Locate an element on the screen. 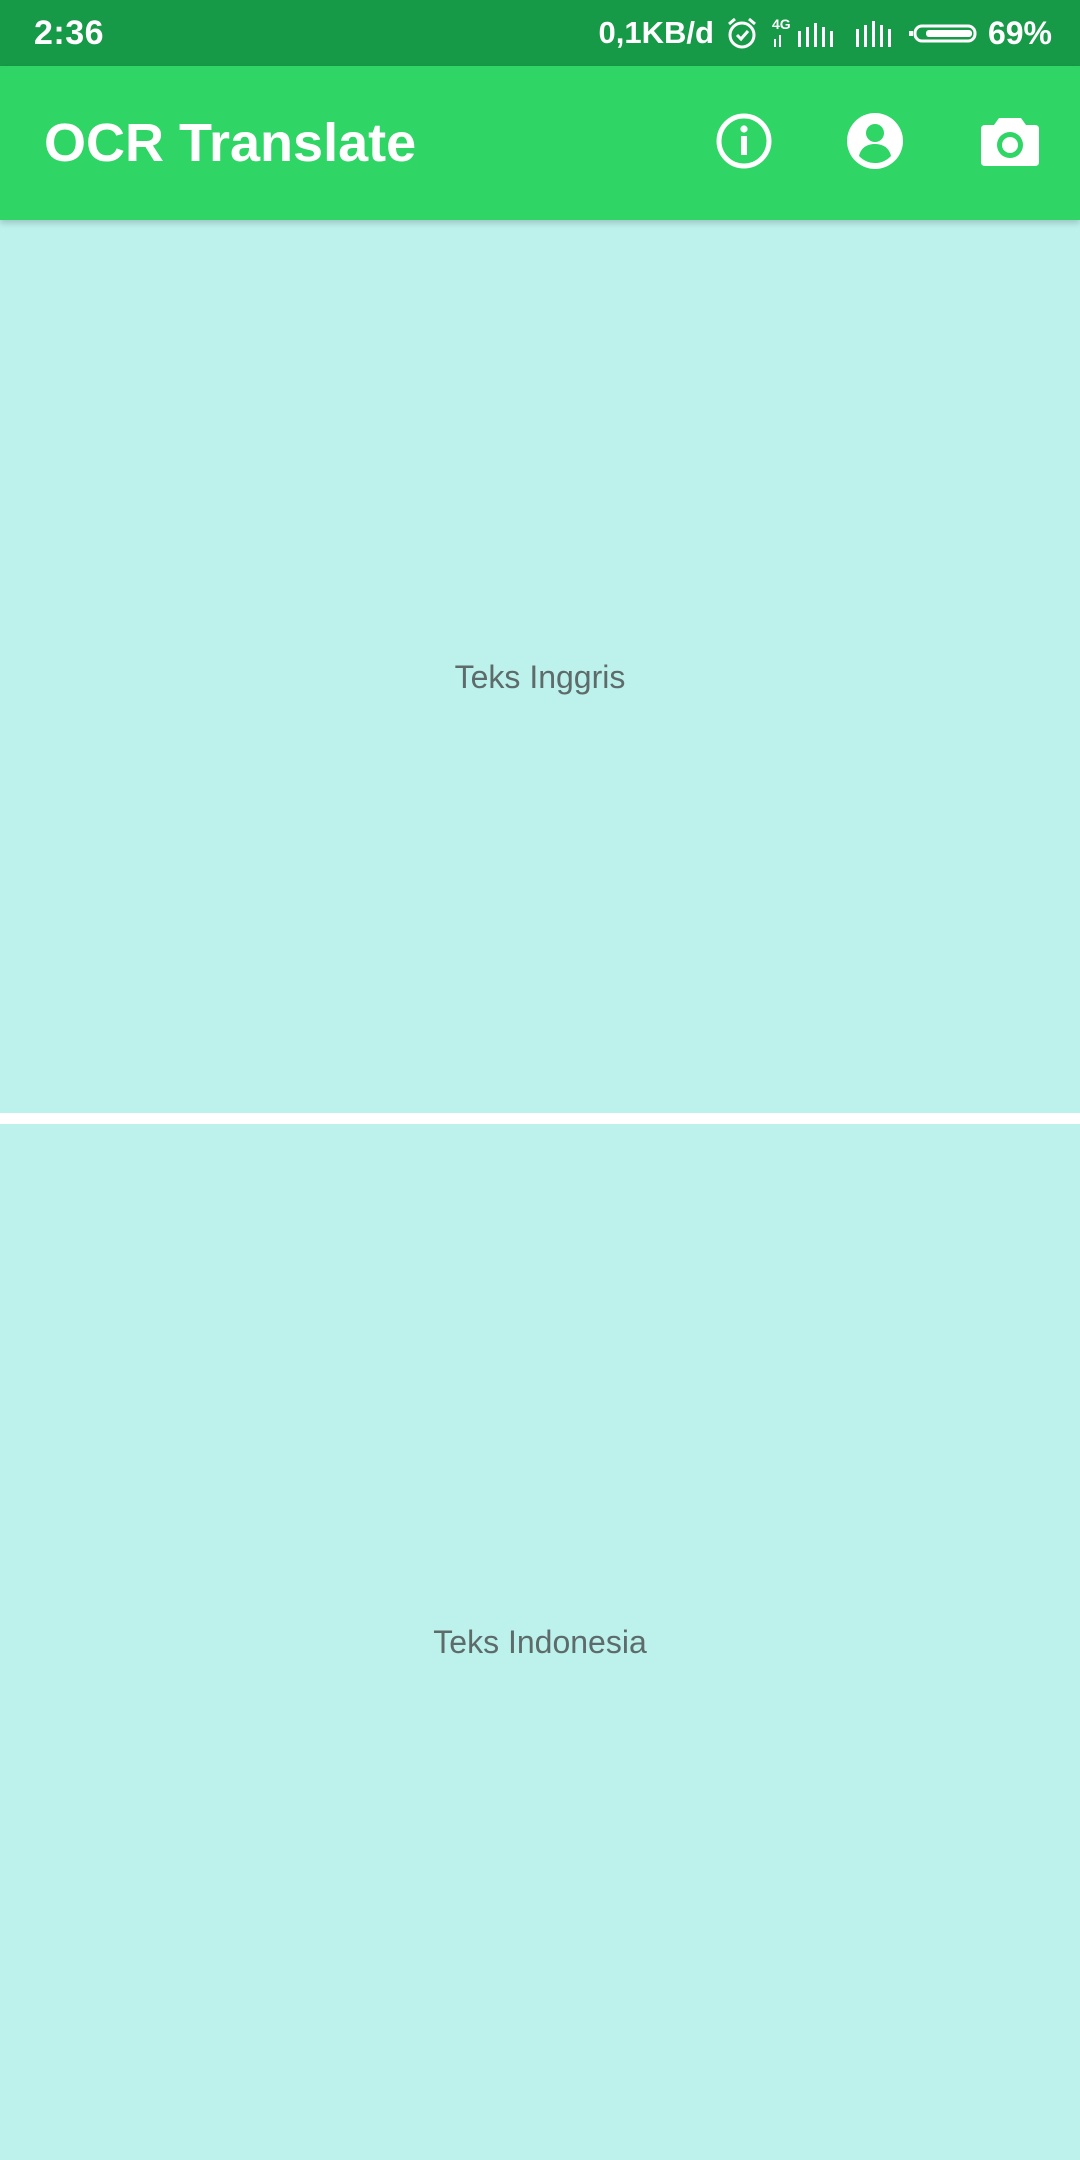 This screenshot has height=2160, width=1080. info-button is located at coordinates (743, 143).